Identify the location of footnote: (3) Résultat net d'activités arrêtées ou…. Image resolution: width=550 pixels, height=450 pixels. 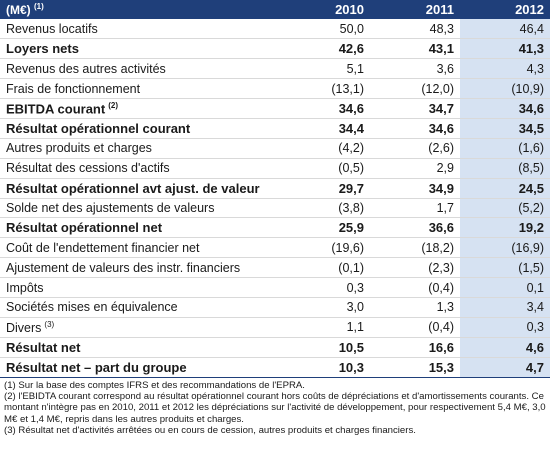
(210, 431).